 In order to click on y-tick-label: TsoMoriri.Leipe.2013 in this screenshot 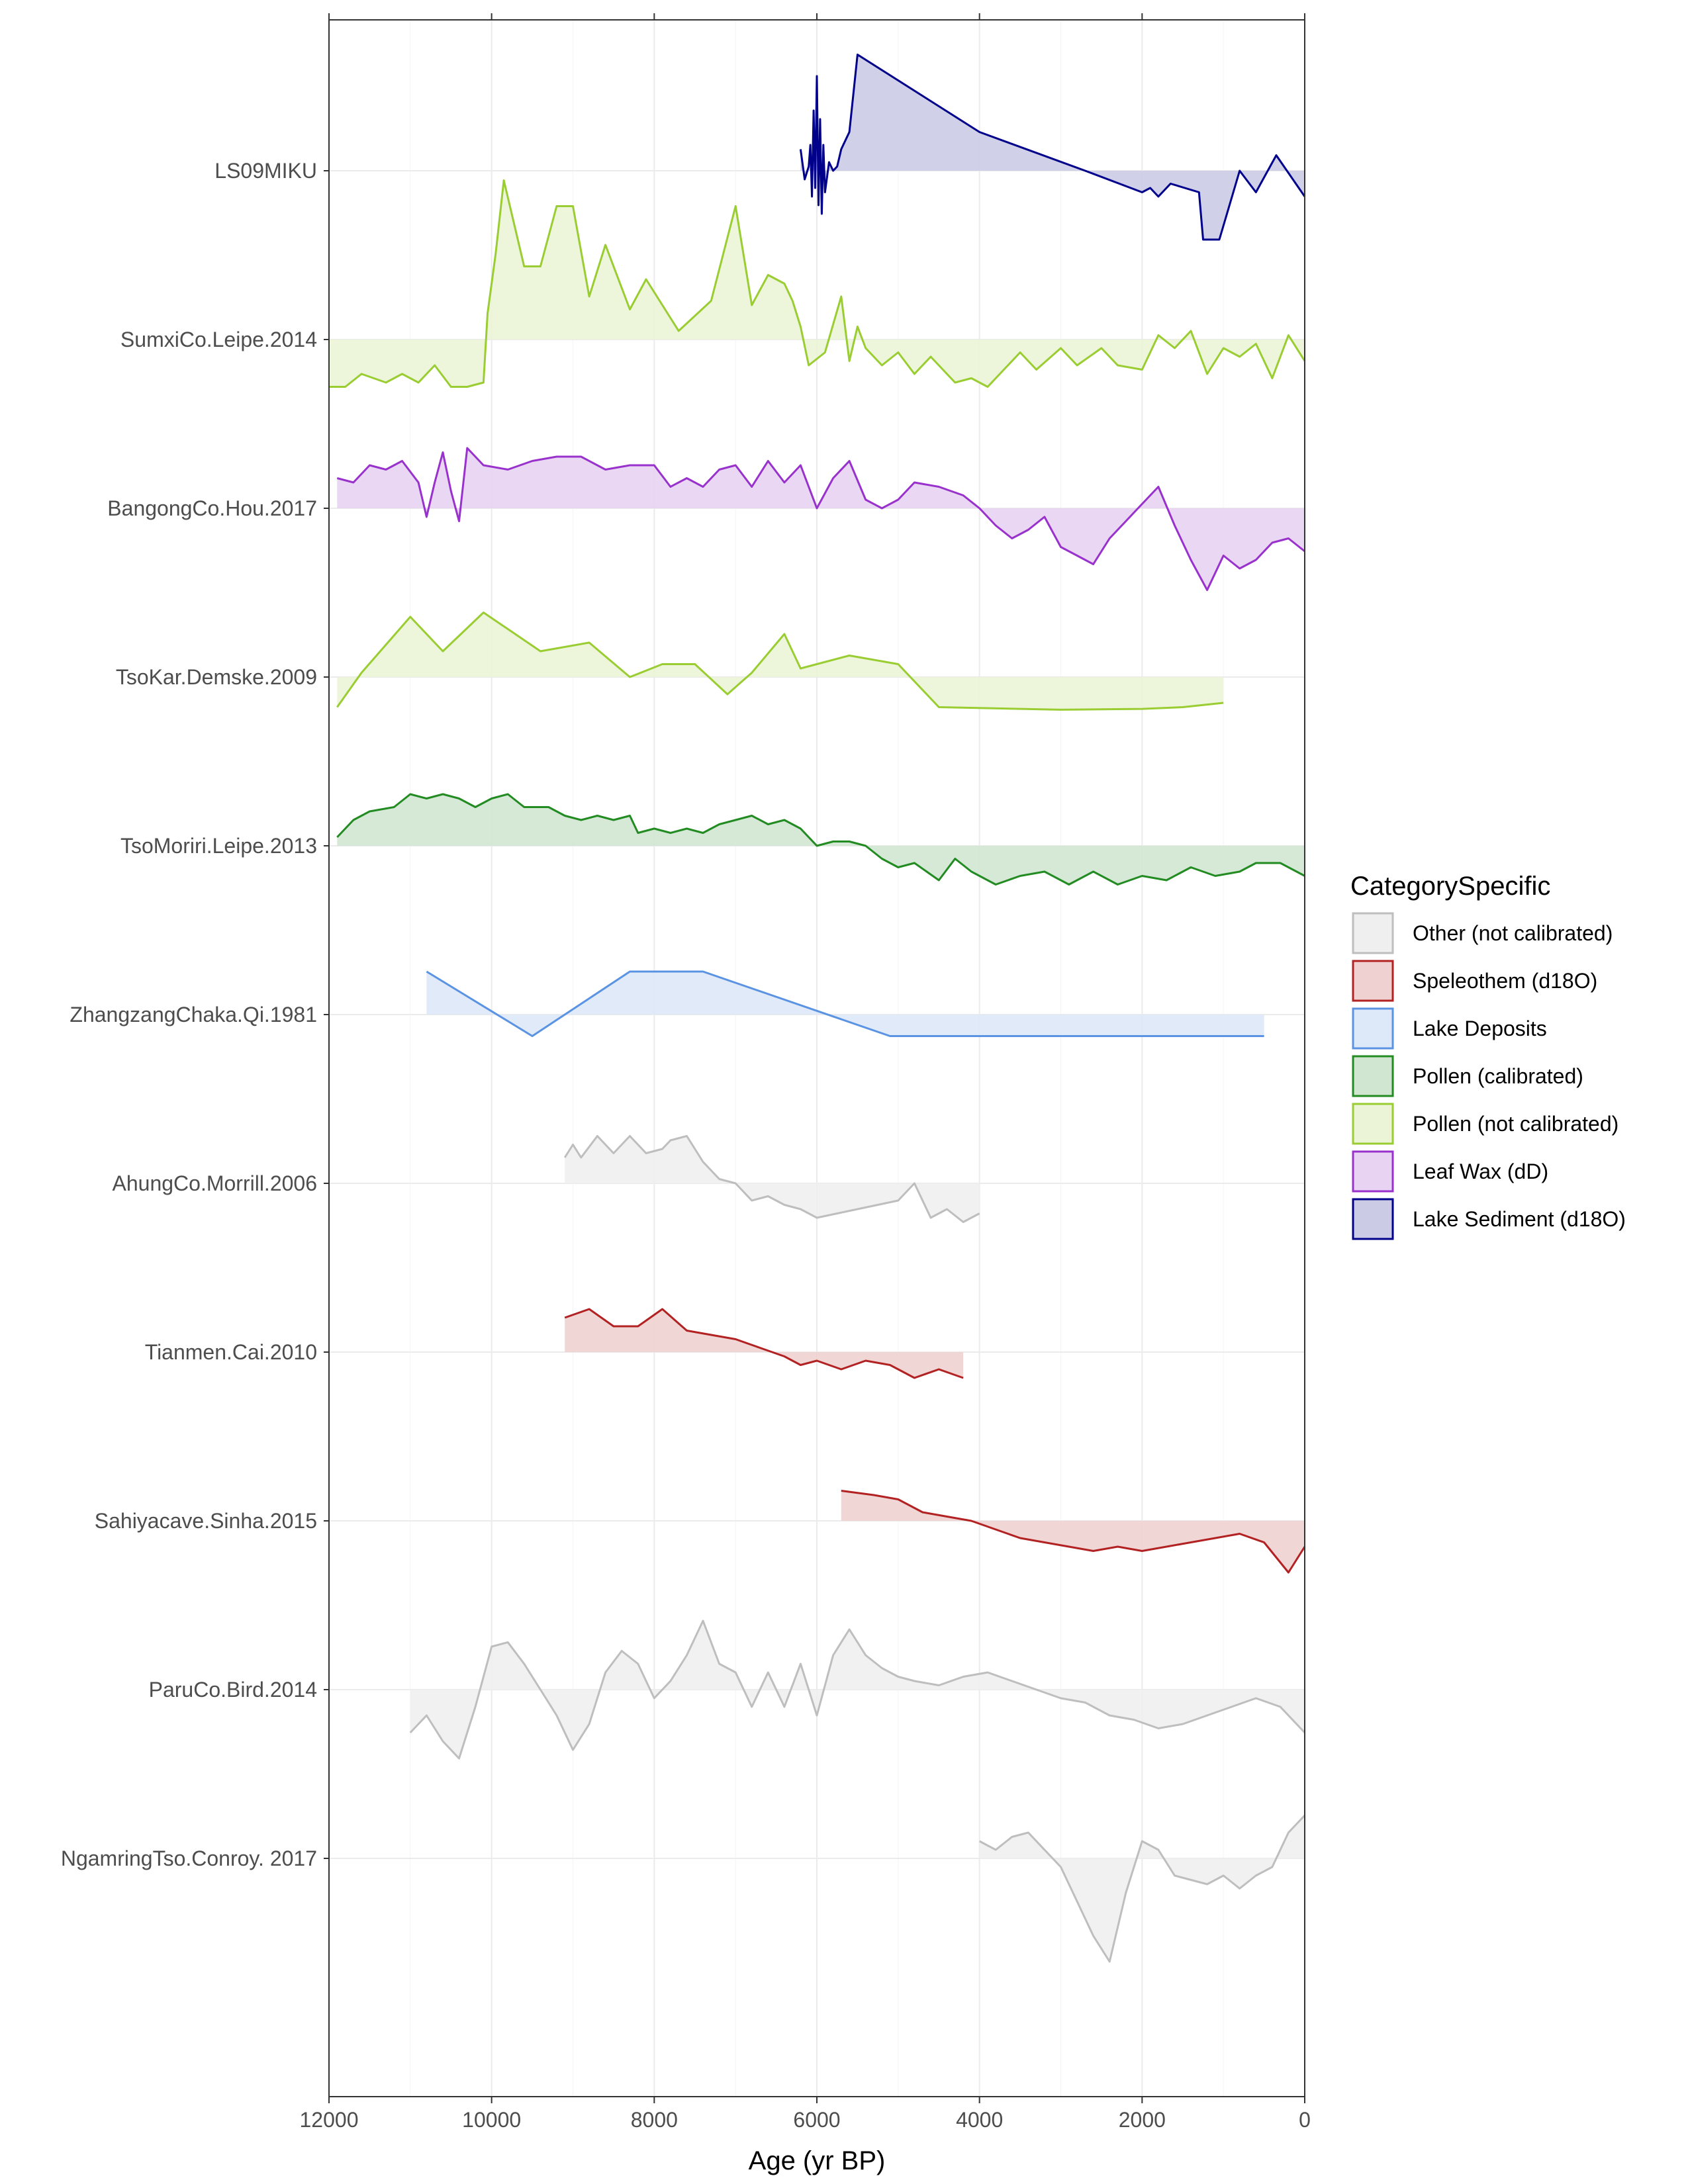, I will do `click(218, 846)`.